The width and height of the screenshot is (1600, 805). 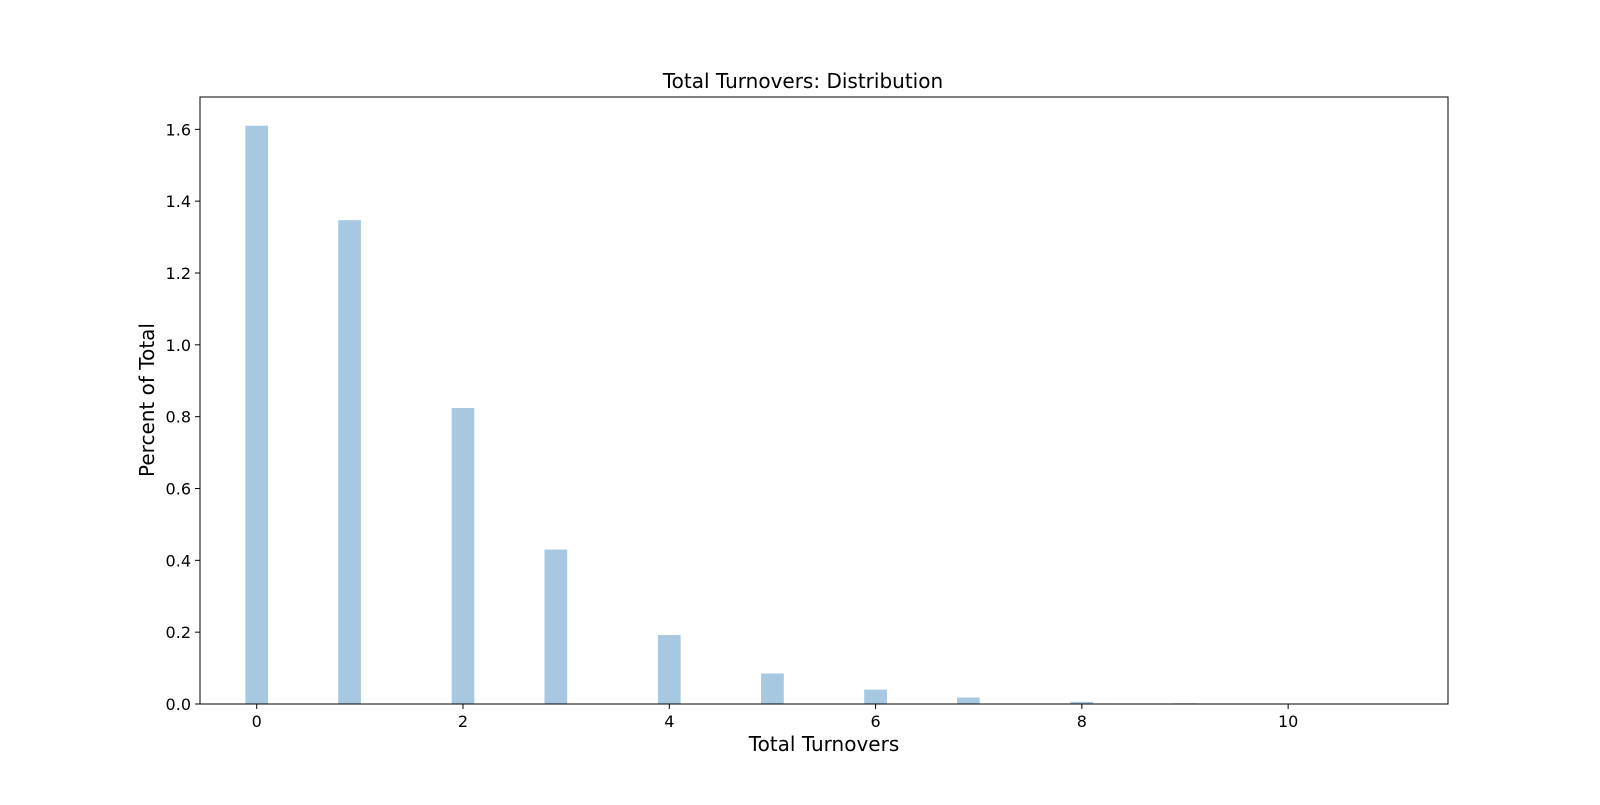 I want to click on y-tick-label: 1.6, so click(x=178, y=129).